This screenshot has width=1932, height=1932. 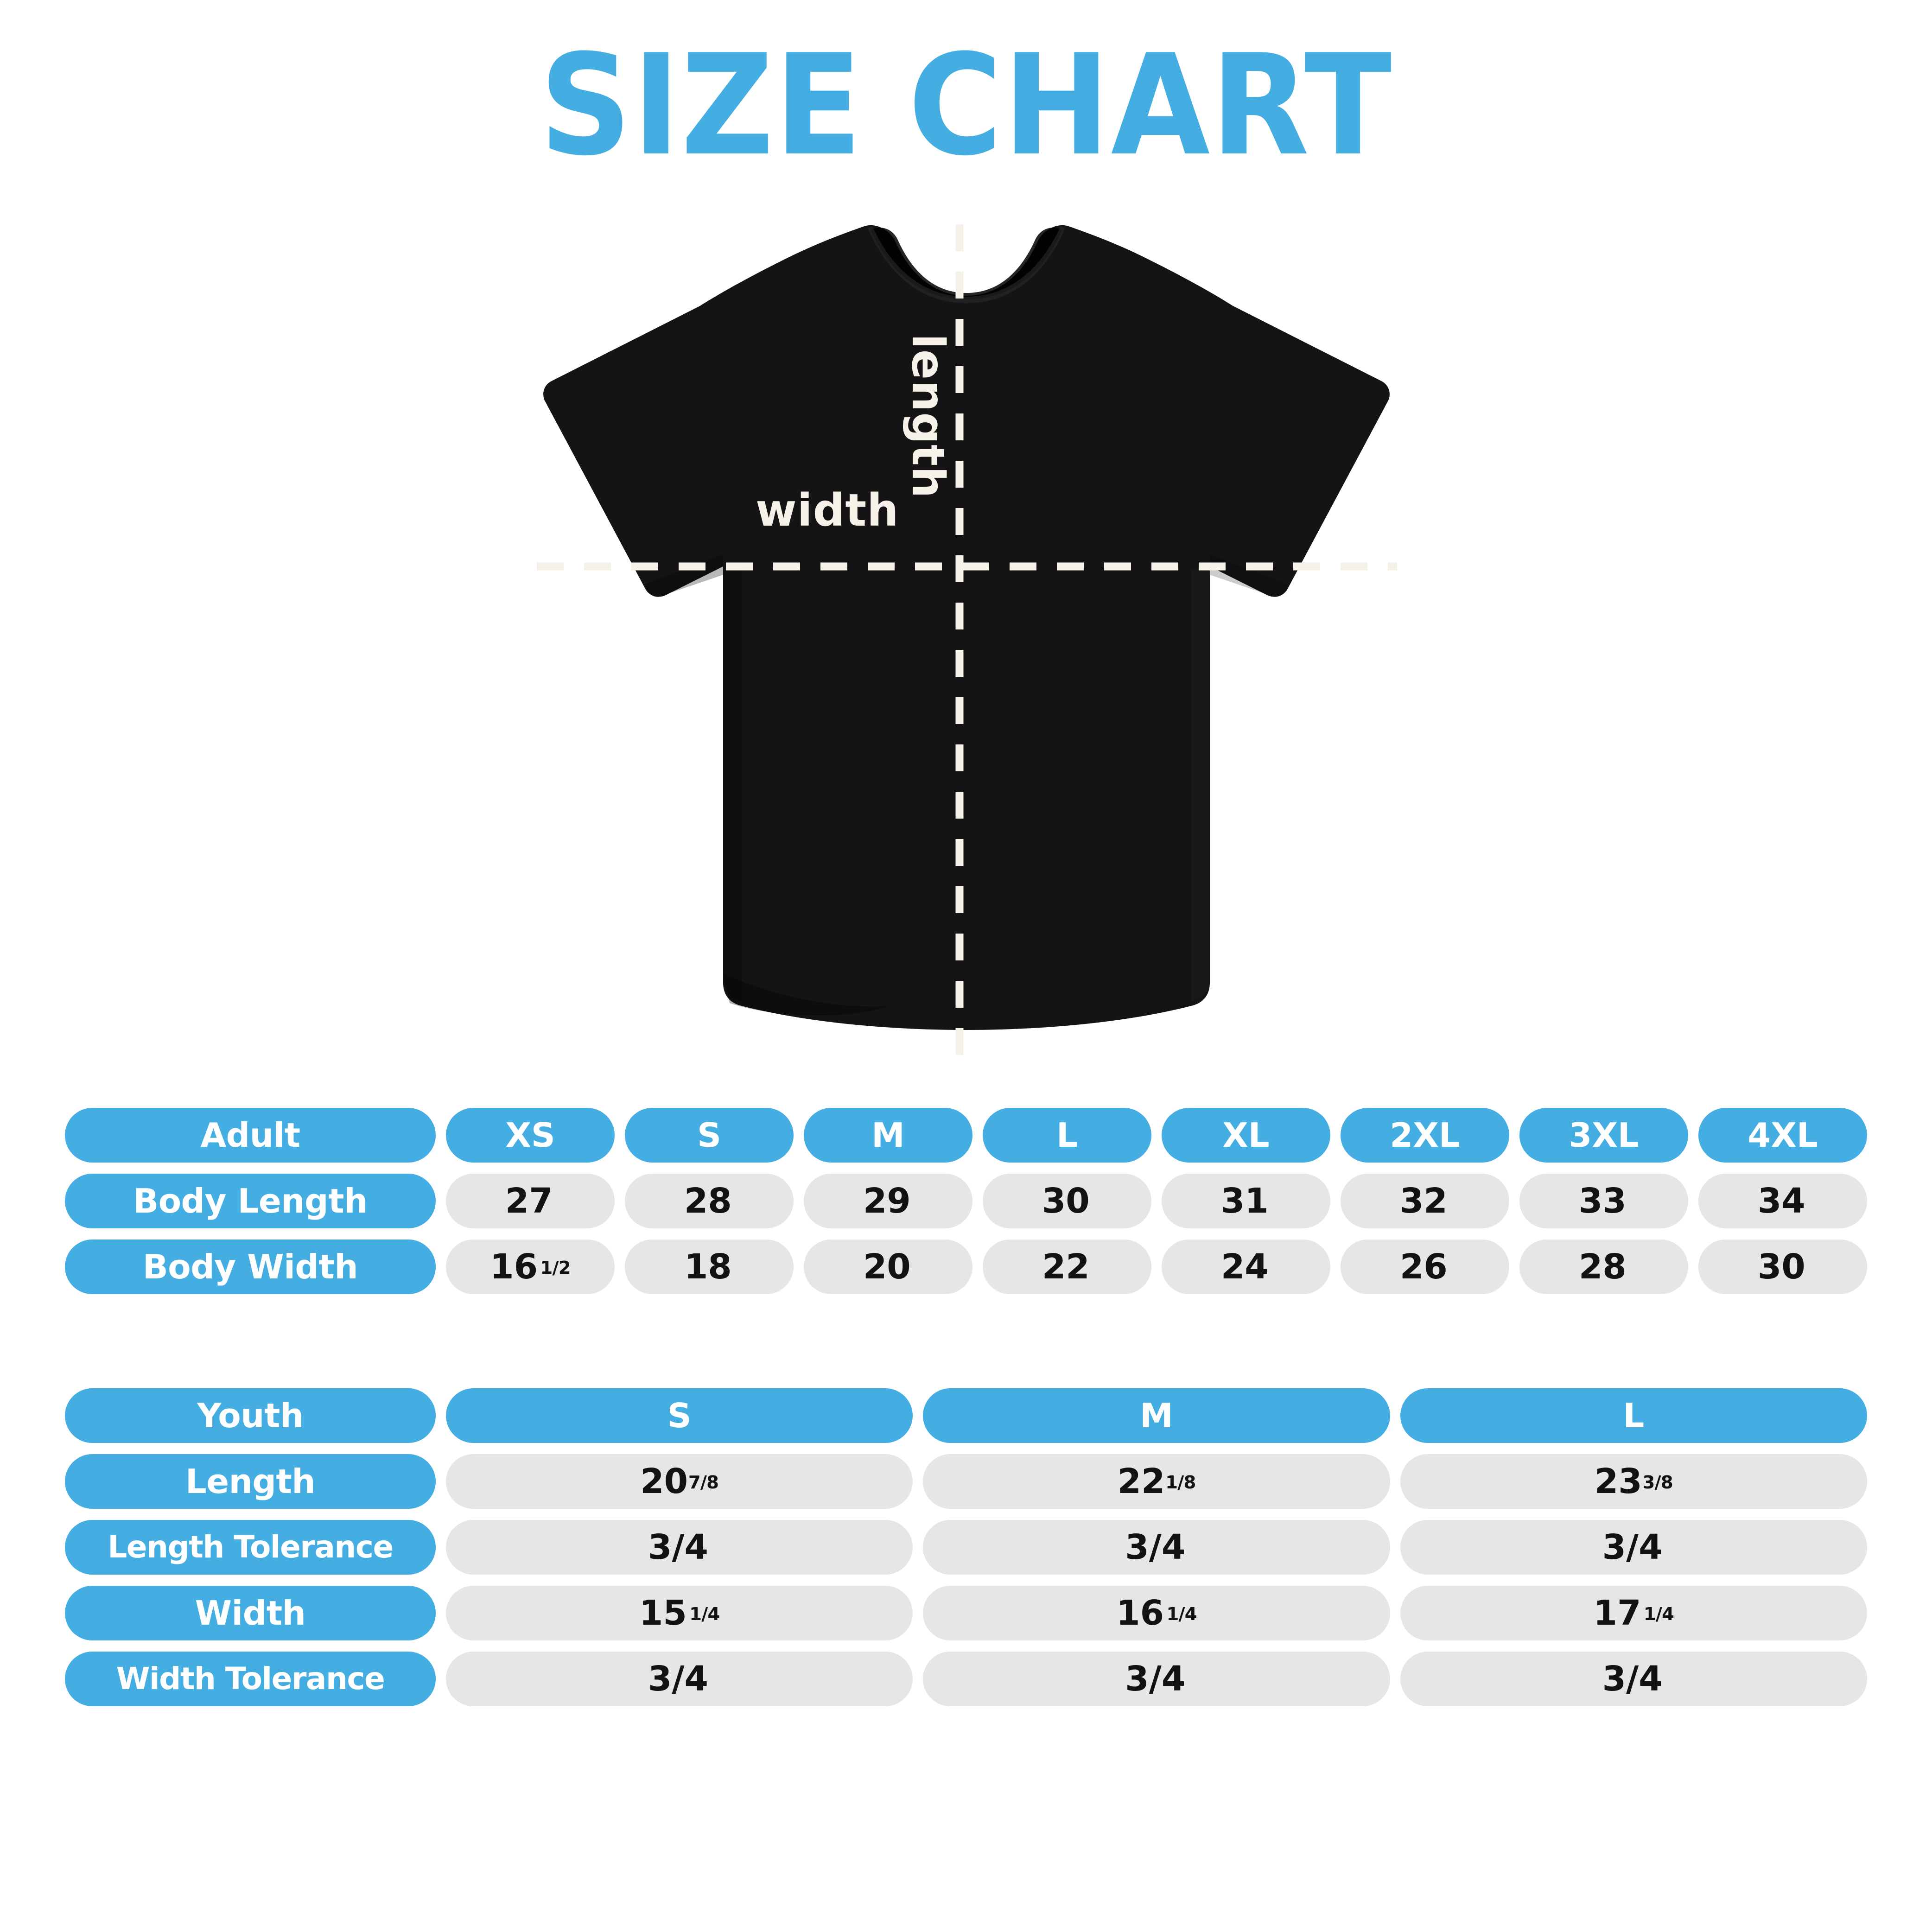 I want to click on page-title: SIZE CHART, so click(x=966, y=105).